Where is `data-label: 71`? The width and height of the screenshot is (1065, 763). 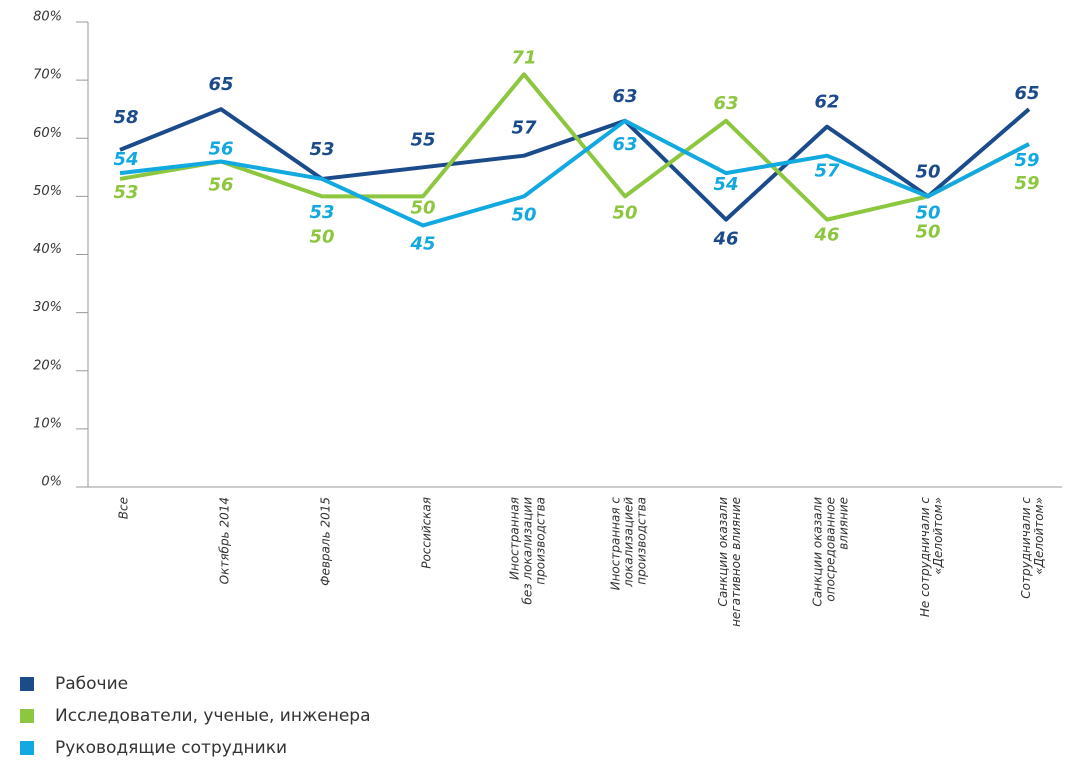
data-label: 71 is located at coordinates (523, 57).